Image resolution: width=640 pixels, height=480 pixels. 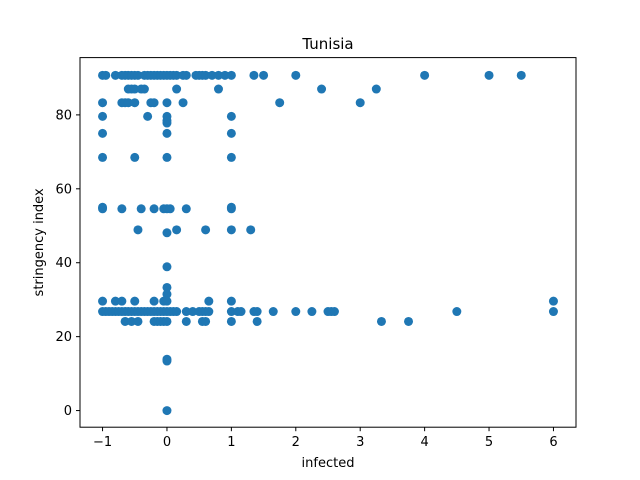 What do you see at coordinates (231, 442) in the screenshot?
I see `x-tick-label: 1` at bounding box center [231, 442].